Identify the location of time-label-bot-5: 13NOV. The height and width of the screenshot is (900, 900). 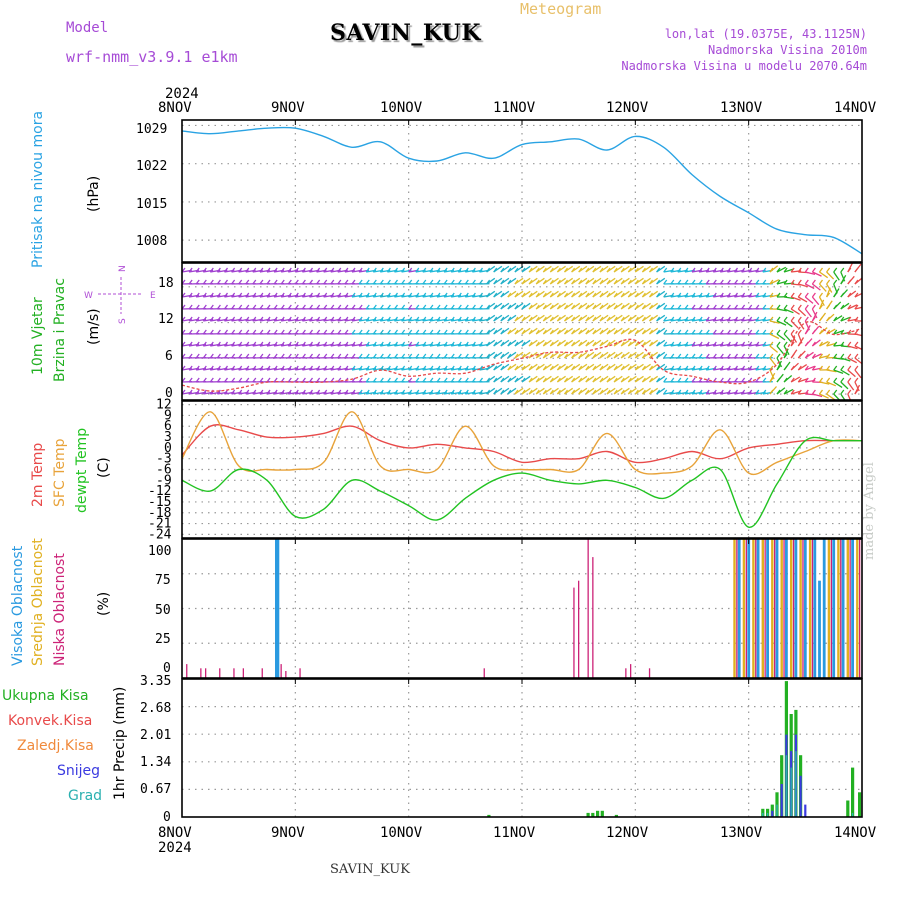
(741, 833).